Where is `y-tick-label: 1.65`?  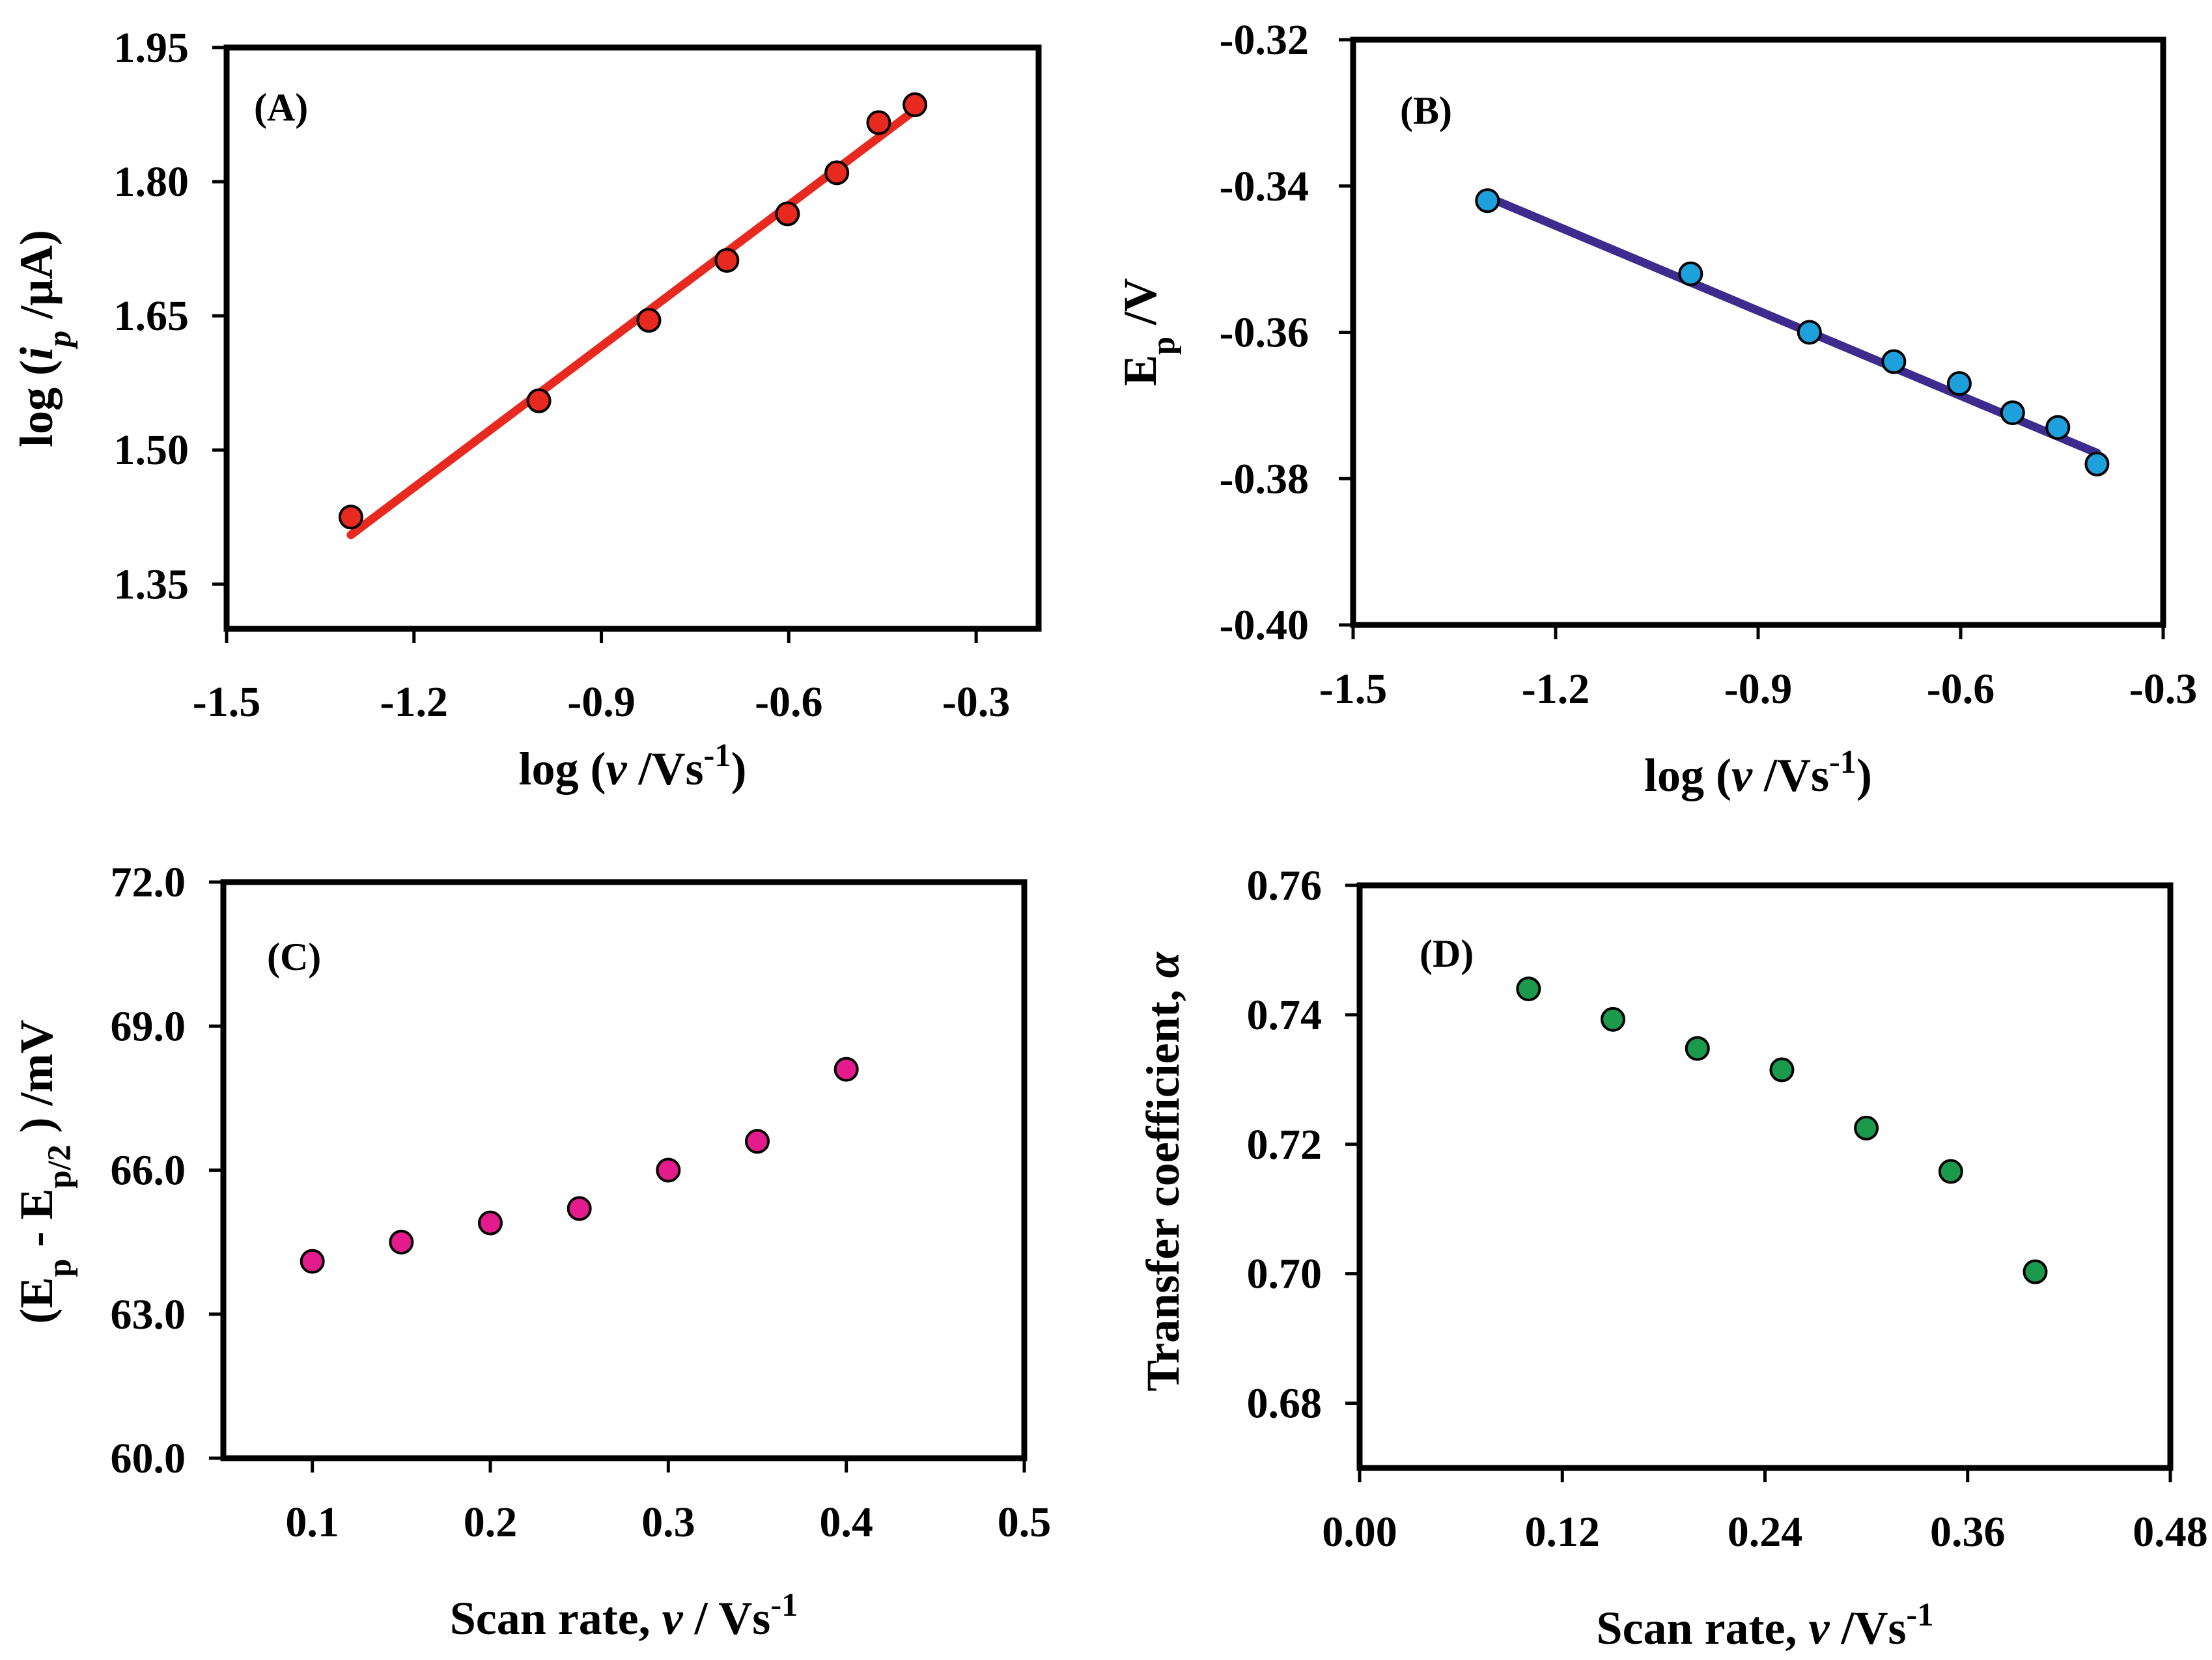 y-tick-label: 1.65 is located at coordinates (152, 316).